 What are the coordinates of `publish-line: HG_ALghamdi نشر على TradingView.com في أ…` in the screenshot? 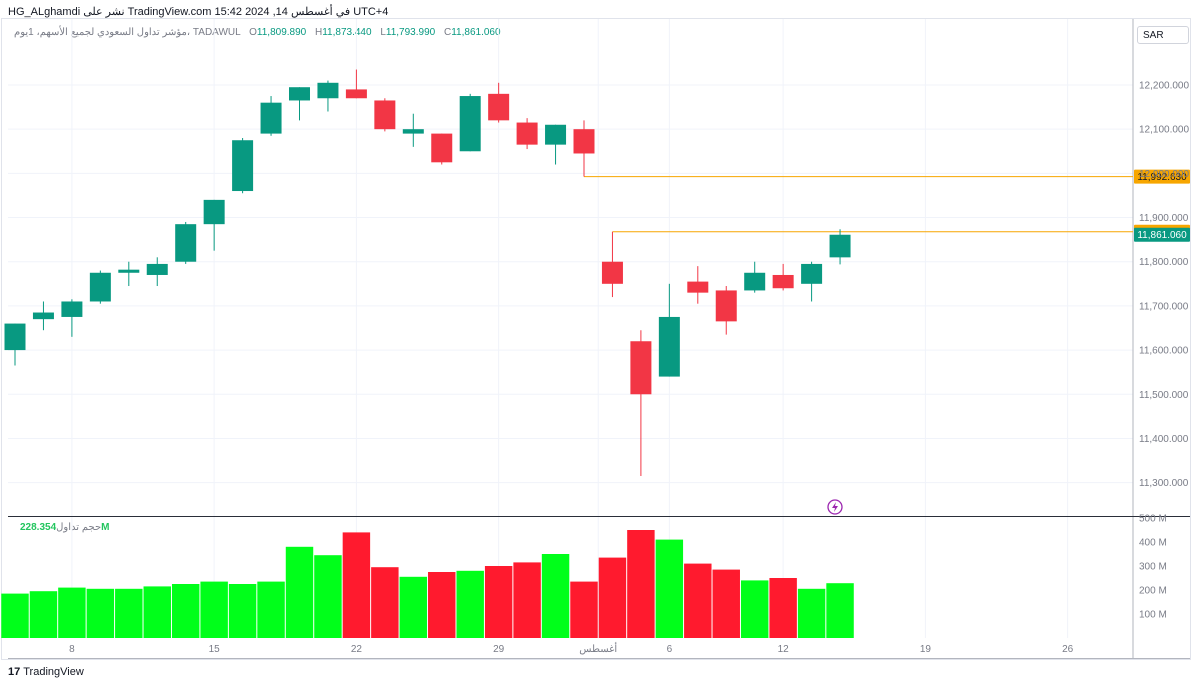 It's located at (198, 12).